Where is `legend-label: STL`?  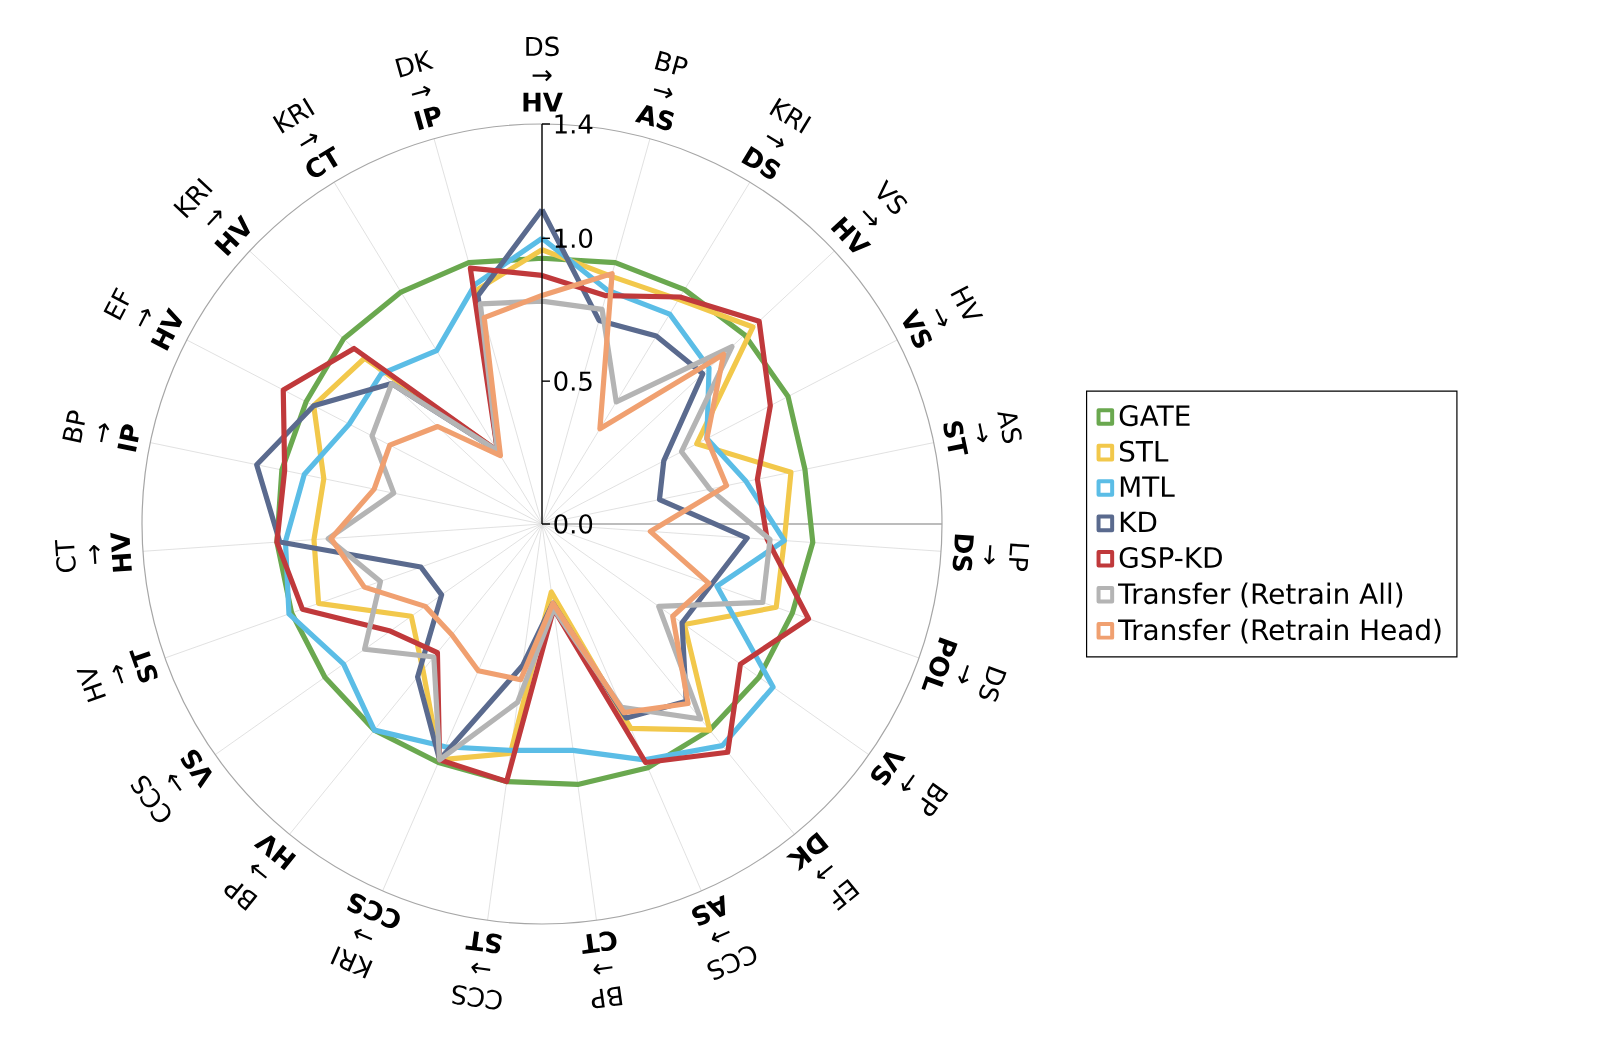 legend-label: STL is located at coordinates (1144, 451).